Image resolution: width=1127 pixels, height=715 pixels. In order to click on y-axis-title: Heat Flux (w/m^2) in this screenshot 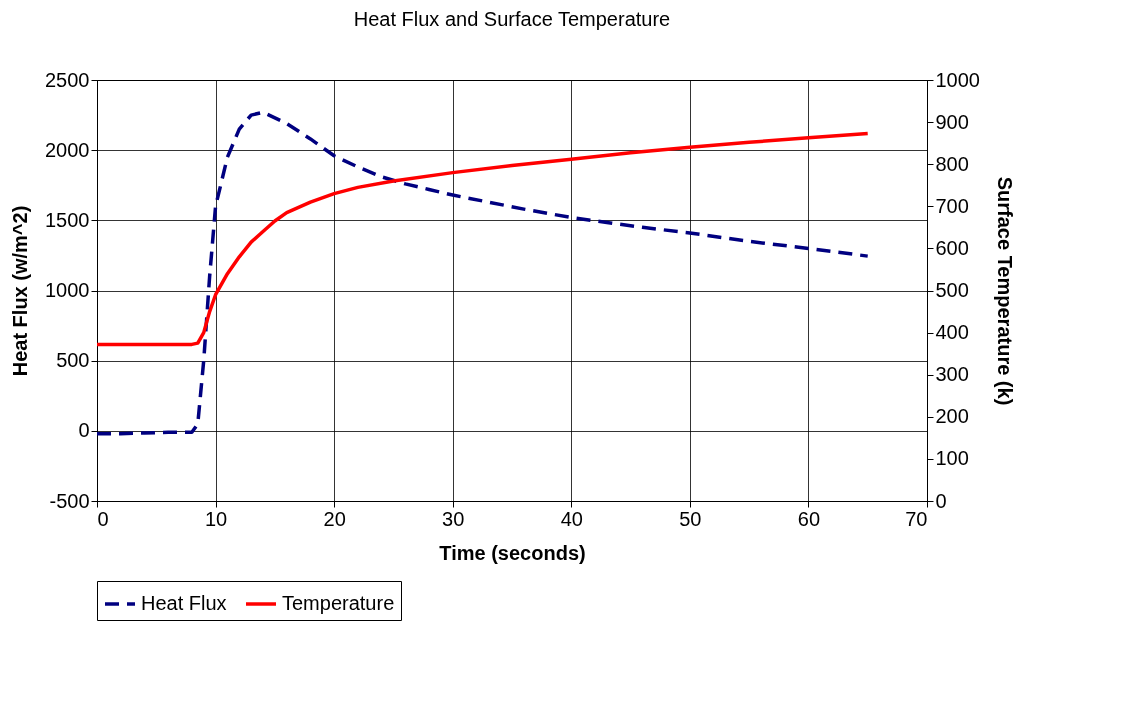, I will do `click(20, 291)`.